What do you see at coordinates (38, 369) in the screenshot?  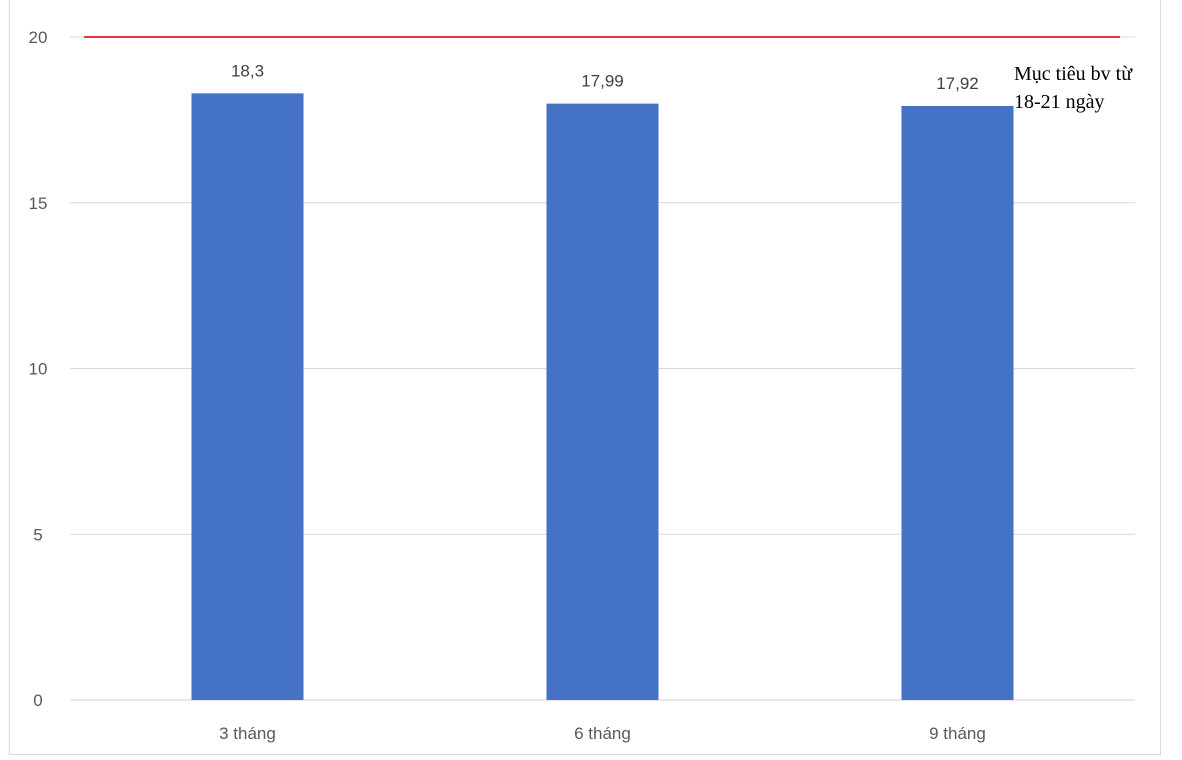 I see `y-tick-label: 10` at bounding box center [38, 369].